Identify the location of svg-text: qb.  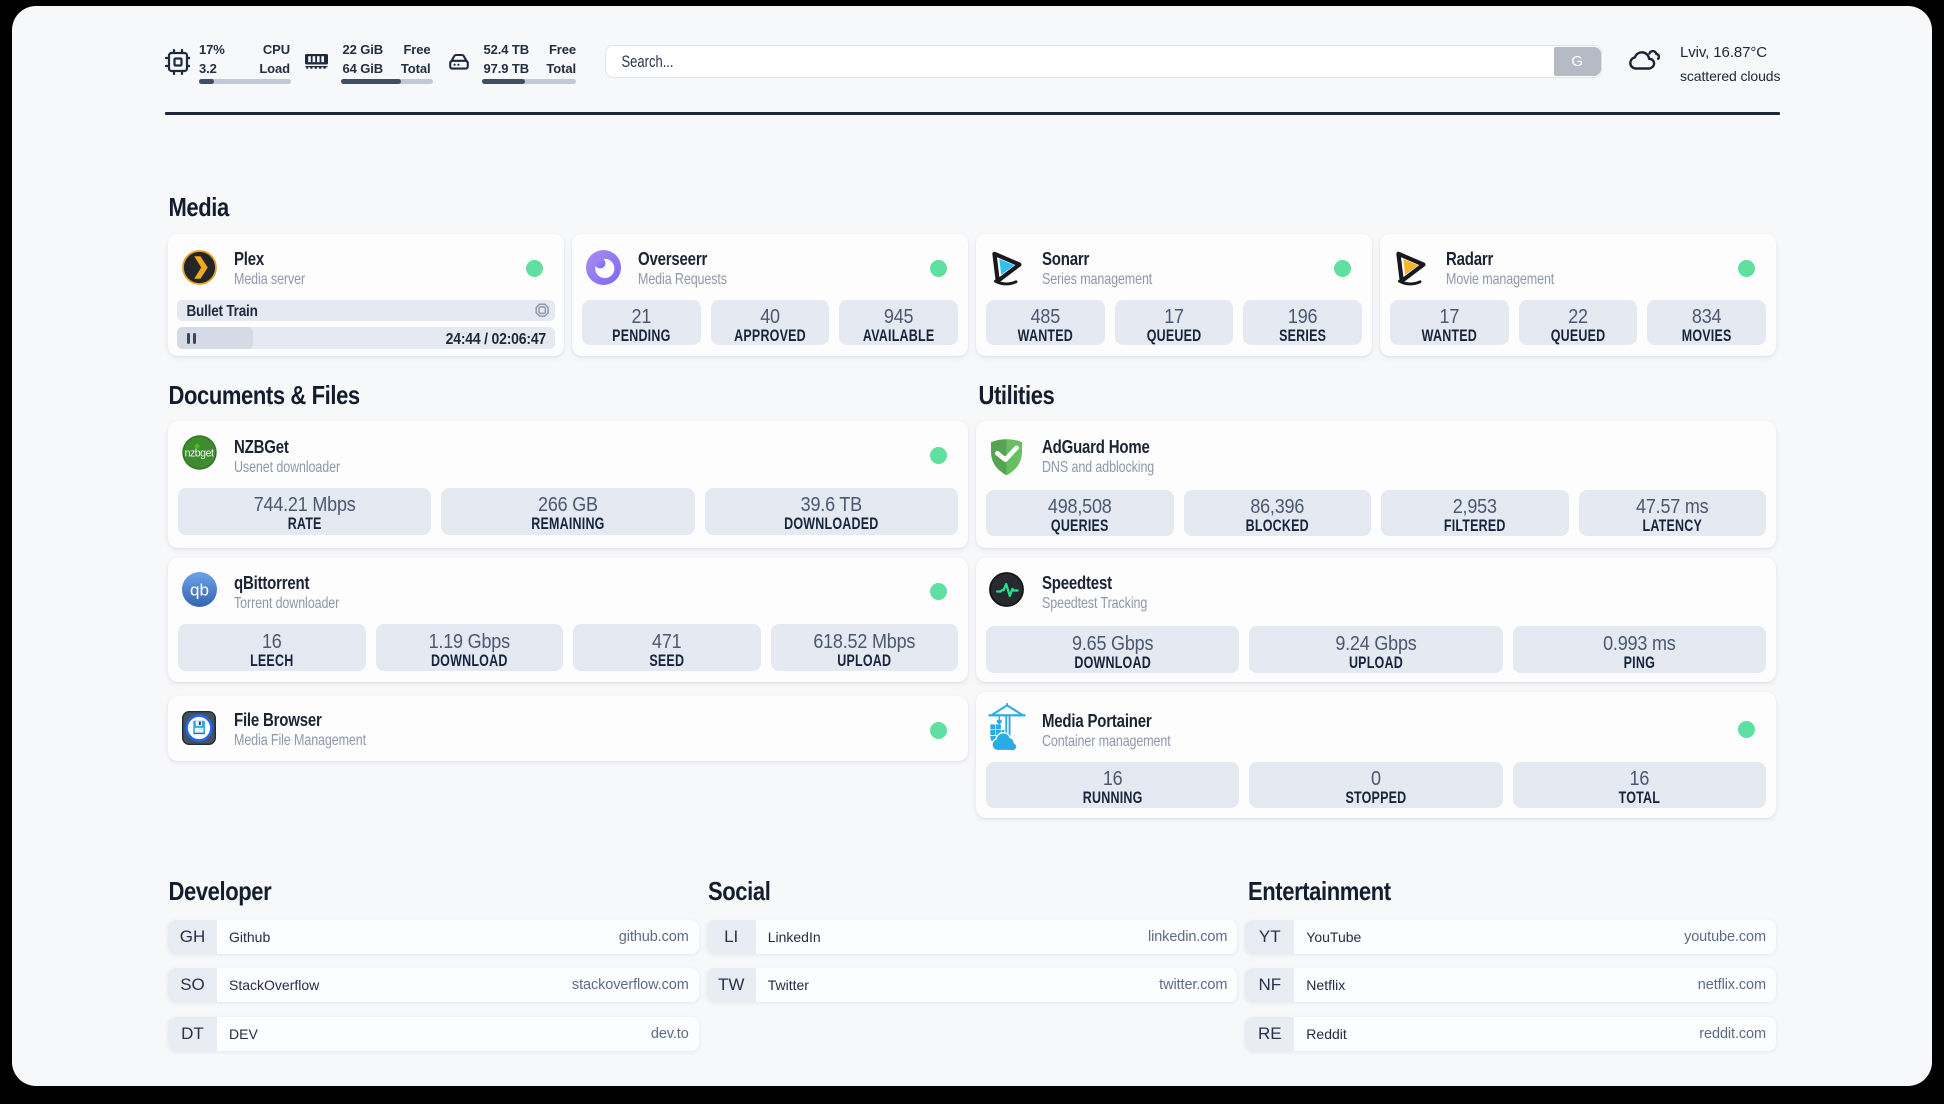
(199, 589).